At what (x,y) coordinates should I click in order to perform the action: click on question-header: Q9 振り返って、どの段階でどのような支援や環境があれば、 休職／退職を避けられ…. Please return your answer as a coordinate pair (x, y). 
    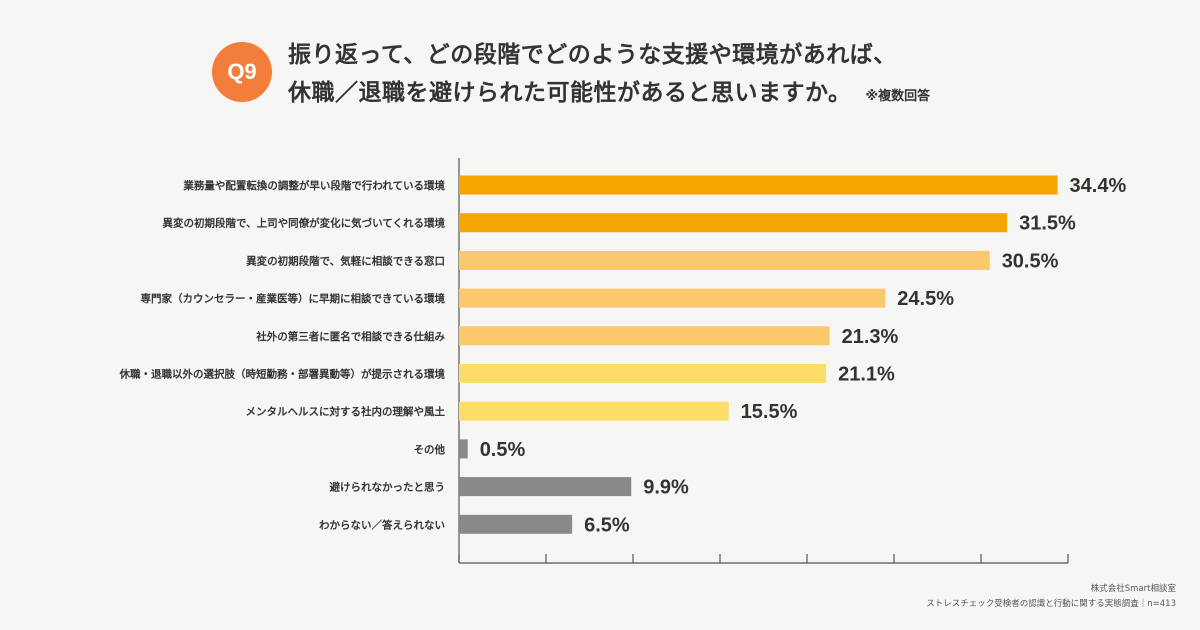
    Looking at the image, I should click on (662, 80).